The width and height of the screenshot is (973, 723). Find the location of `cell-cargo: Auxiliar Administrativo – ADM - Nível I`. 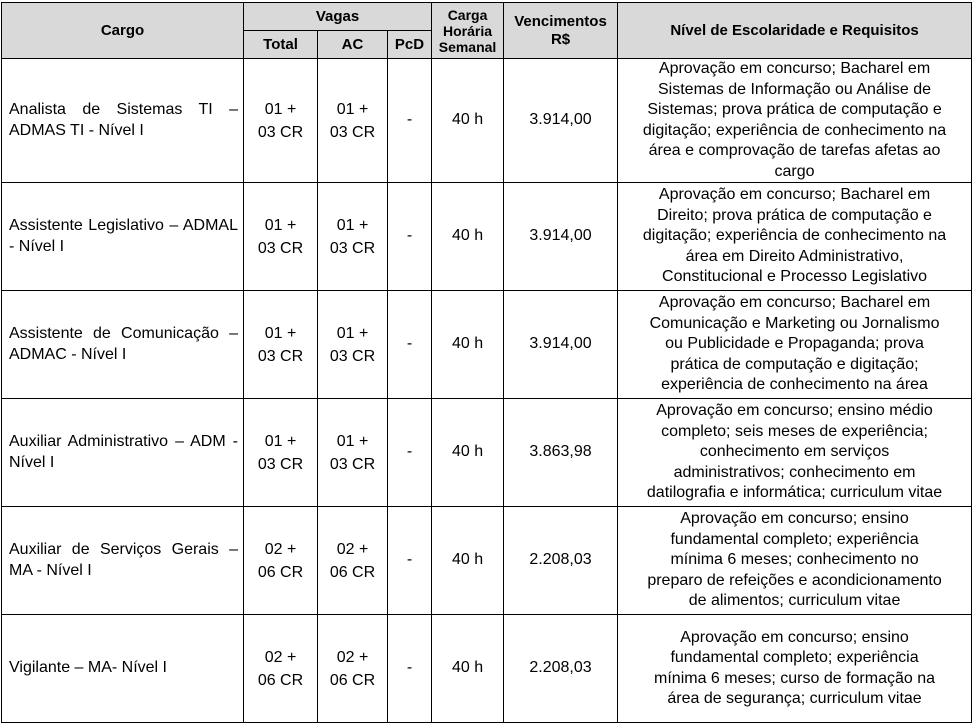

cell-cargo: Auxiliar Administrativo – ADM - Nível I is located at coordinates (122, 452).